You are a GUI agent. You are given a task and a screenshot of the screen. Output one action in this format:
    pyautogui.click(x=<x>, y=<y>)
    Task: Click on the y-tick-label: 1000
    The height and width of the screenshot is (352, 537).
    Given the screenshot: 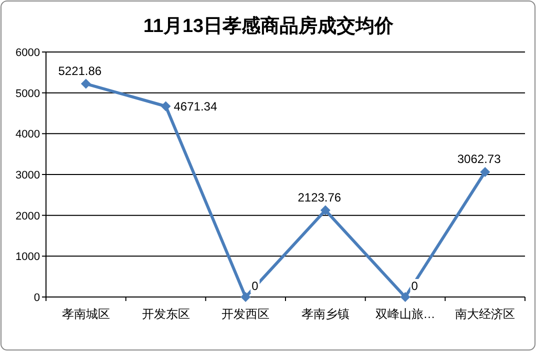 What is the action you would take?
    pyautogui.click(x=28, y=257)
    